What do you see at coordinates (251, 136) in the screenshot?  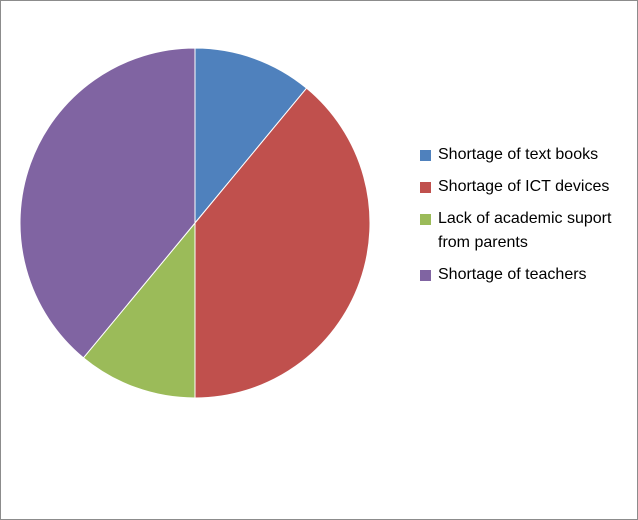 I see `pie-slice-shortage-of-text-books` at bounding box center [251, 136].